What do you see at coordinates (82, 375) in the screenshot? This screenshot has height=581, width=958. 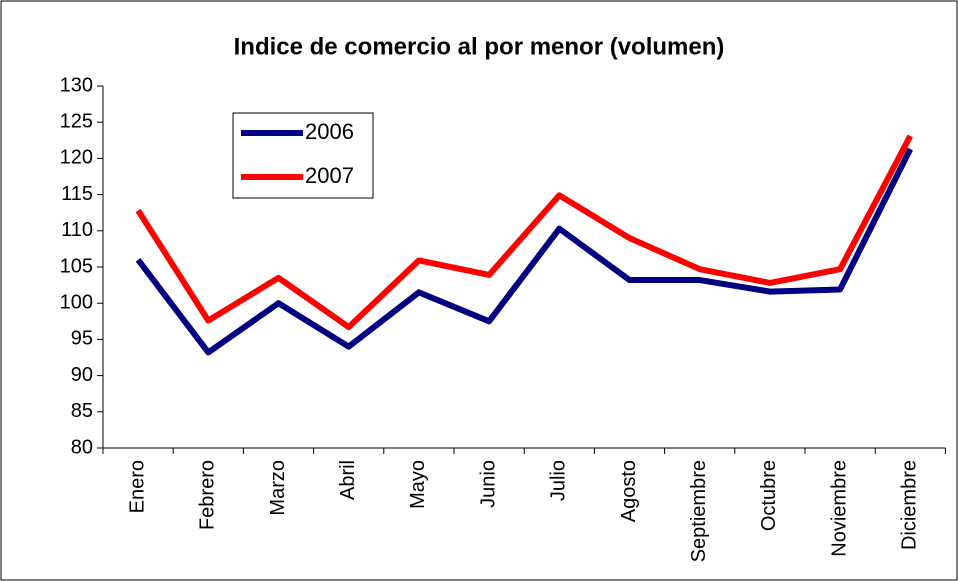 I see `y-tick-label: 90` at bounding box center [82, 375].